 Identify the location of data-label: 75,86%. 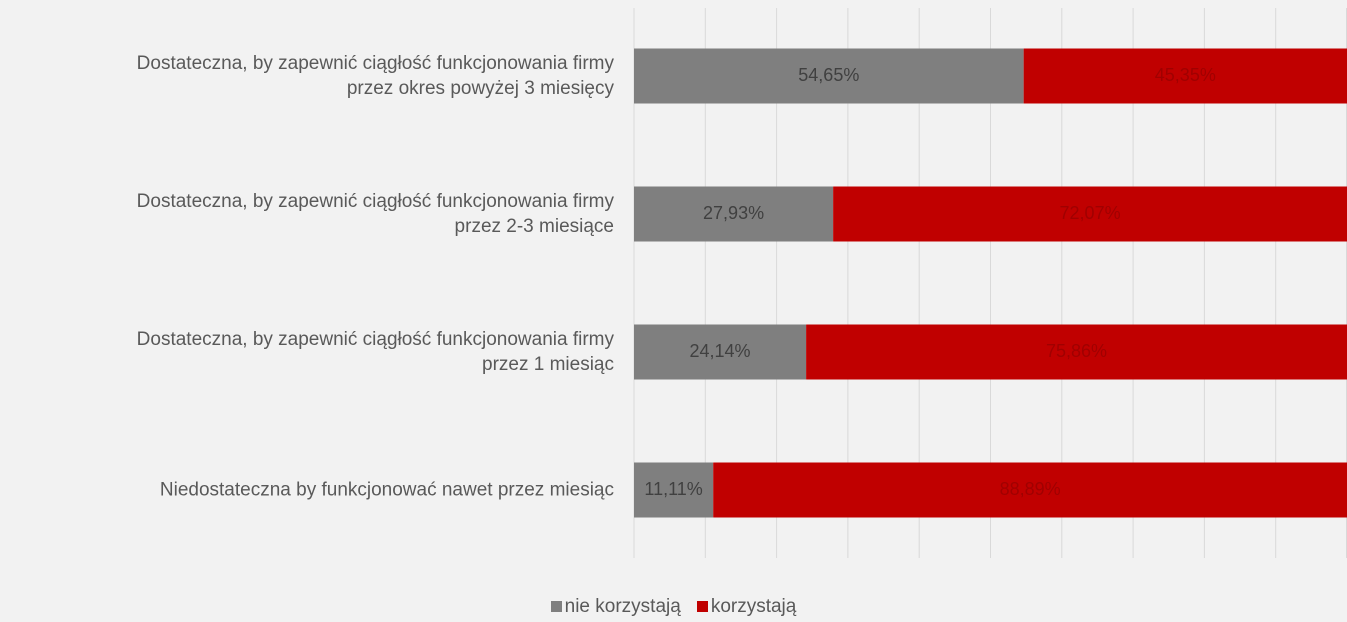
(1076, 351).